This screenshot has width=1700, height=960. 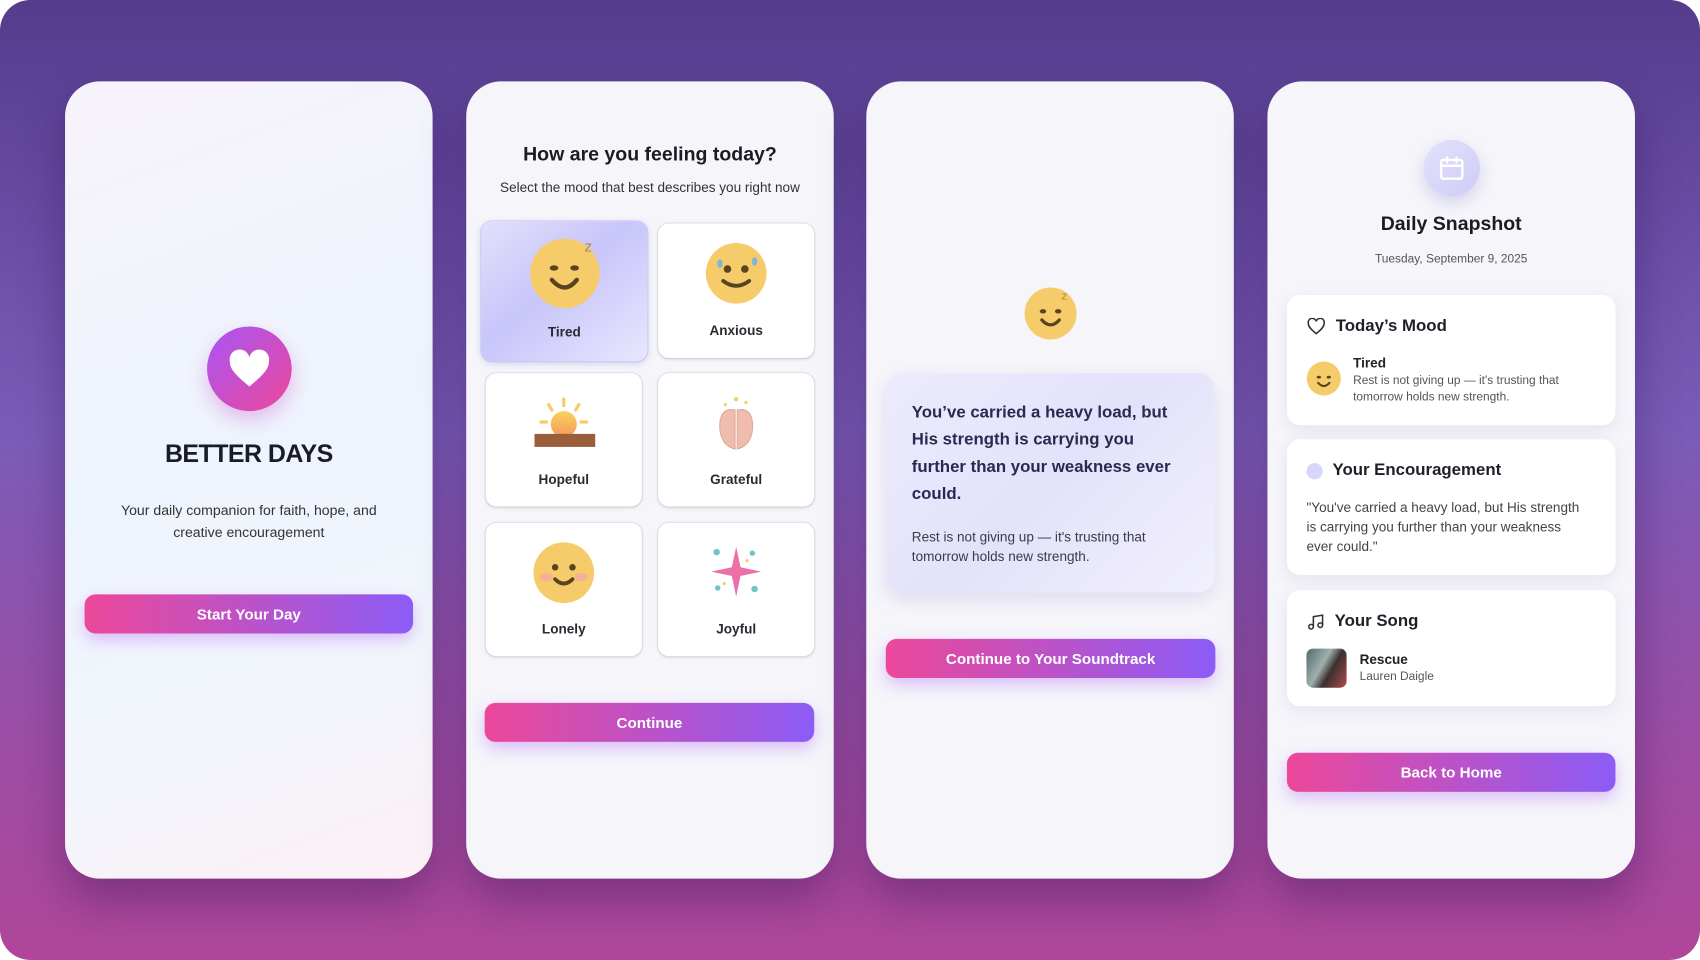 I want to click on tagline-line: creative encouragement, so click(x=249, y=532).